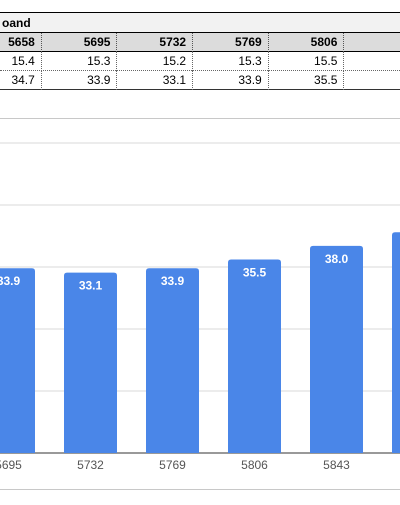  I want to click on table-cell: 34.7, so click(21, 80).